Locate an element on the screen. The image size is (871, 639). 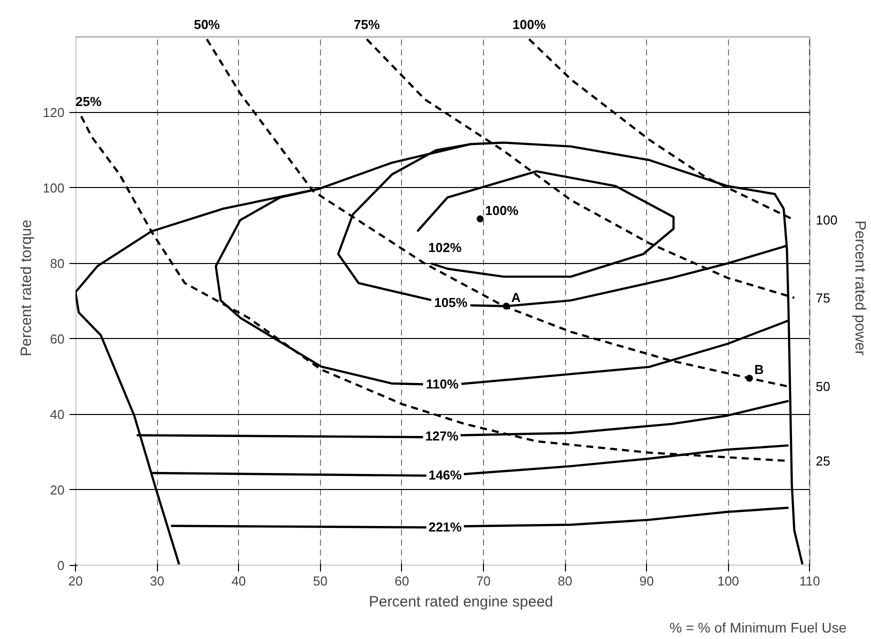
series-label: 100% is located at coordinates (529, 24).